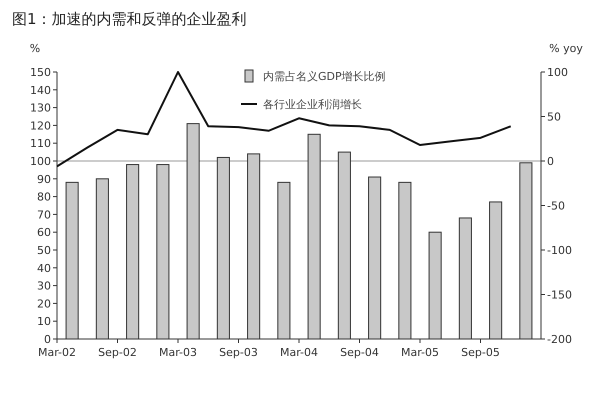  I want to click on x-tick-label: Mar-04, so click(299, 352).